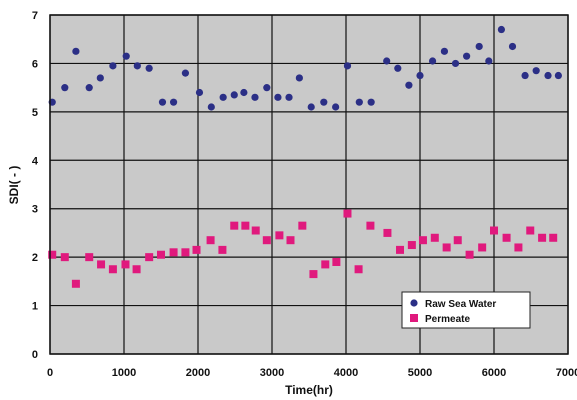  I want to click on y-tick-label: 3, so click(35, 210).